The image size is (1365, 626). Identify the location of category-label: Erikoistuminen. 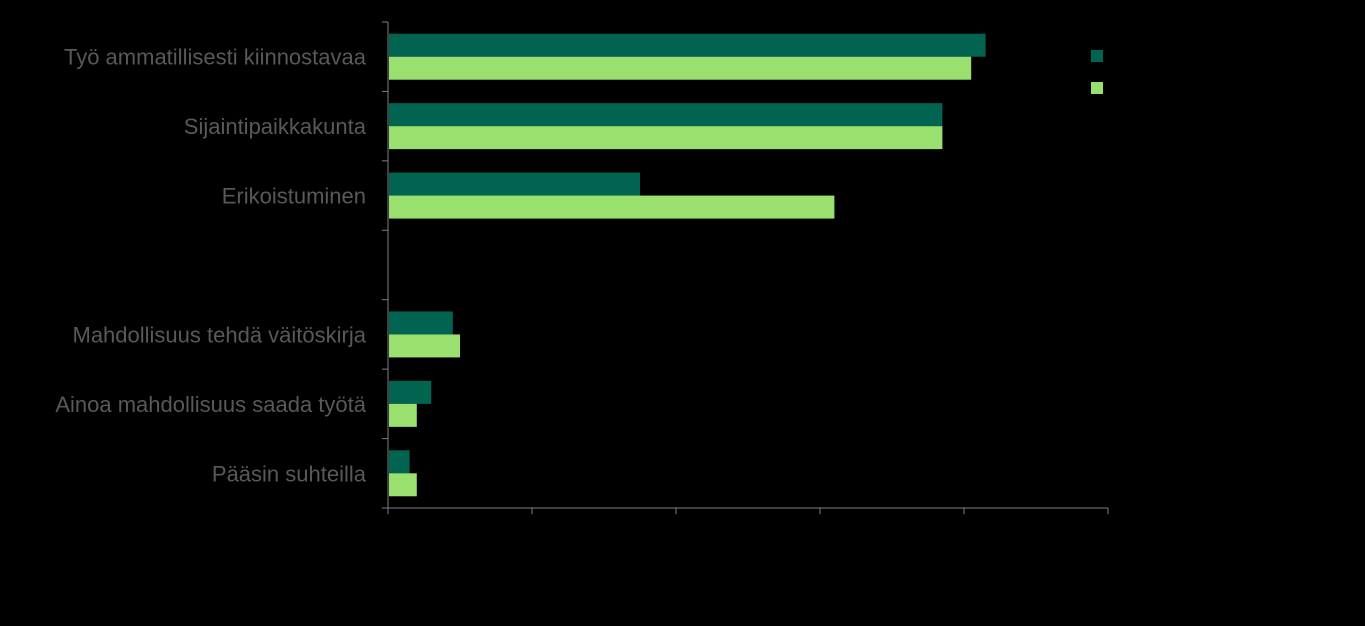
(294, 196).